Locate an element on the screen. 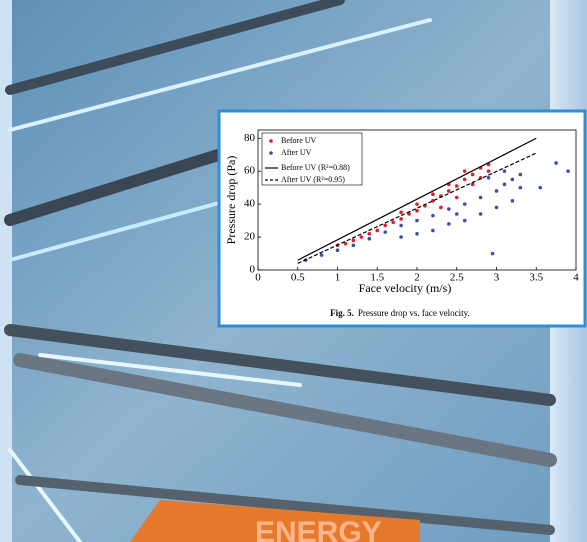 Image resolution: width=587 pixels, height=542 pixels. caption: Fig. 5. Pressure drop vs. face velocity. is located at coordinates (400, 313).